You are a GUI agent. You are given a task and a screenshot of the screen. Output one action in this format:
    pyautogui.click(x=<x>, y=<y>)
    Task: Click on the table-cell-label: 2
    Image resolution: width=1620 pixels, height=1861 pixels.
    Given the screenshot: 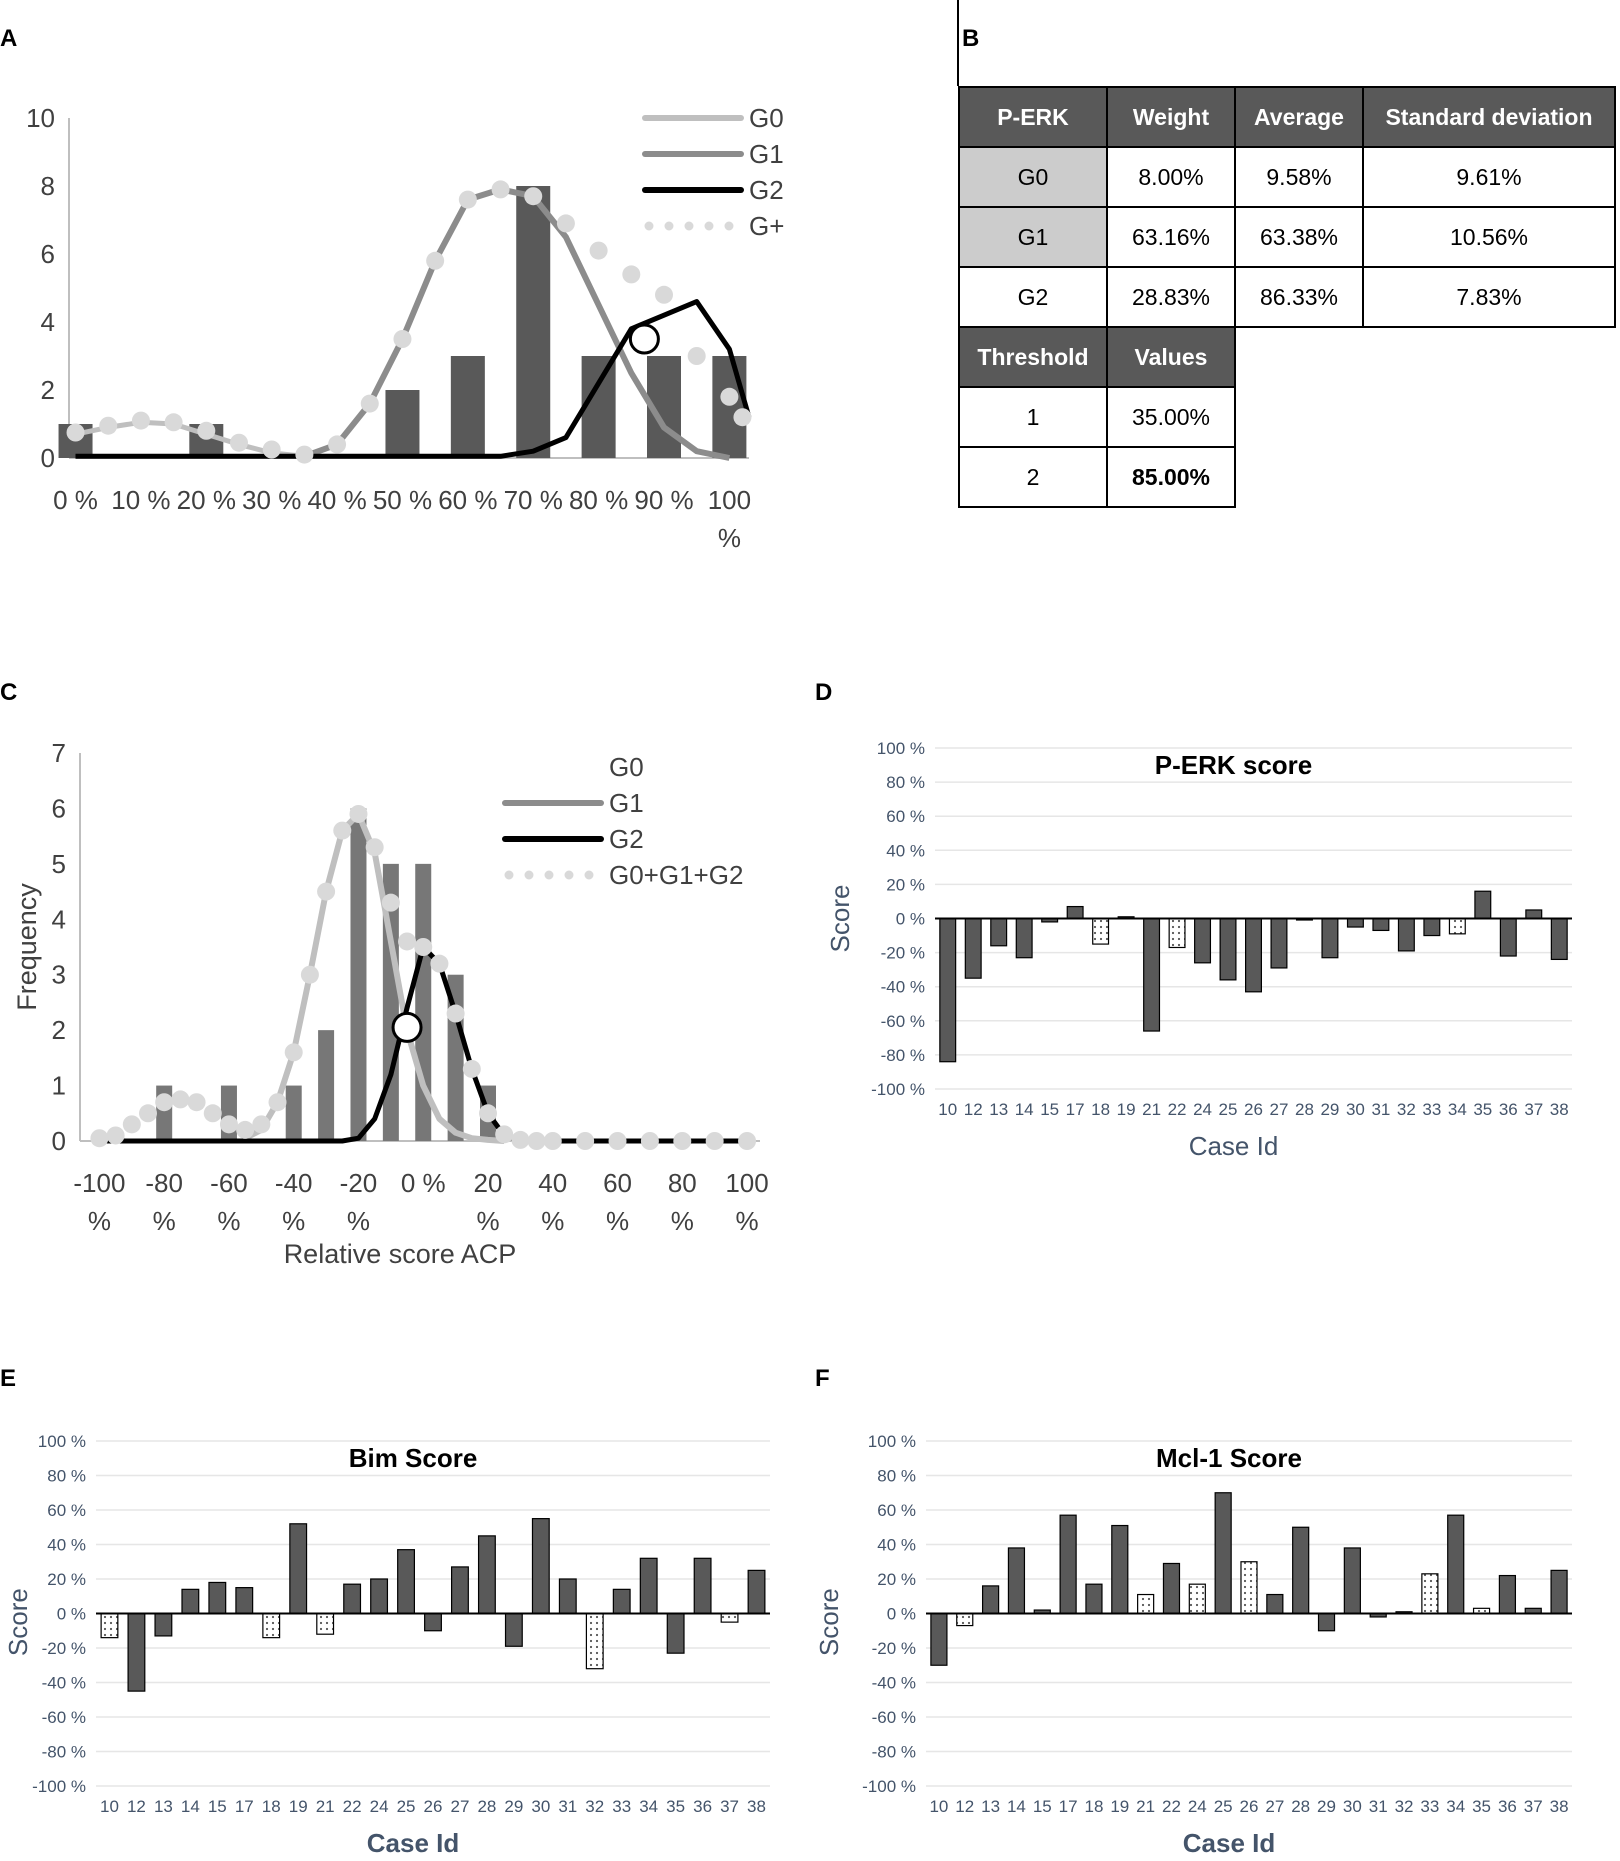 What is the action you would take?
    pyautogui.click(x=1033, y=477)
    